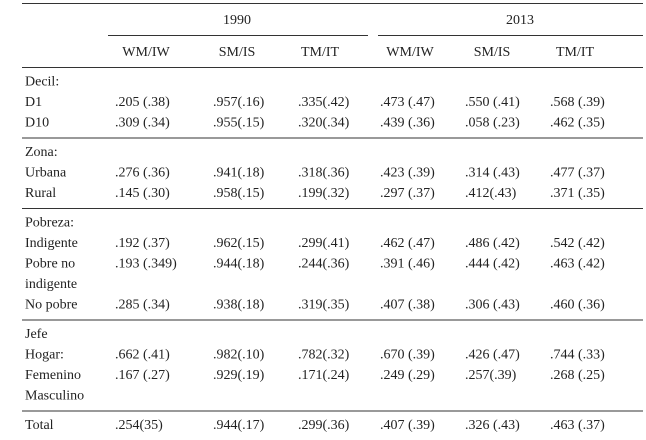 Image resolution: width=646 pixels, height=440 pixels. Describe the element at coordinates (142, 375) in the screenshot. I see `cell: .167 (.27)` at that location.